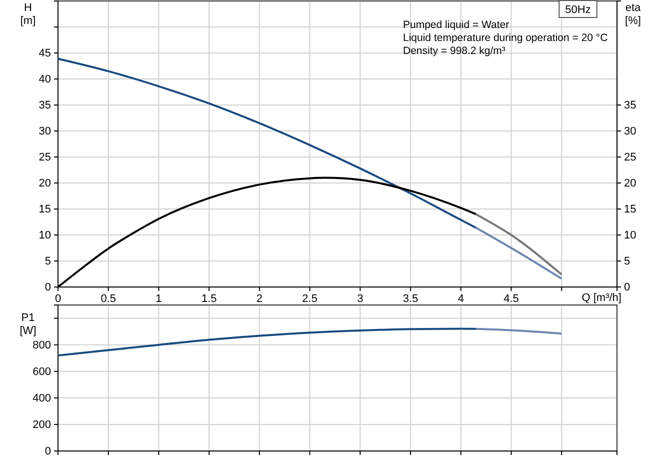 This screenshot has height=460, width=656. What do you see at coordinates (159, 298) in the screenshot?
I see `x-tick-label: 1` at bounding box center [159, 298].